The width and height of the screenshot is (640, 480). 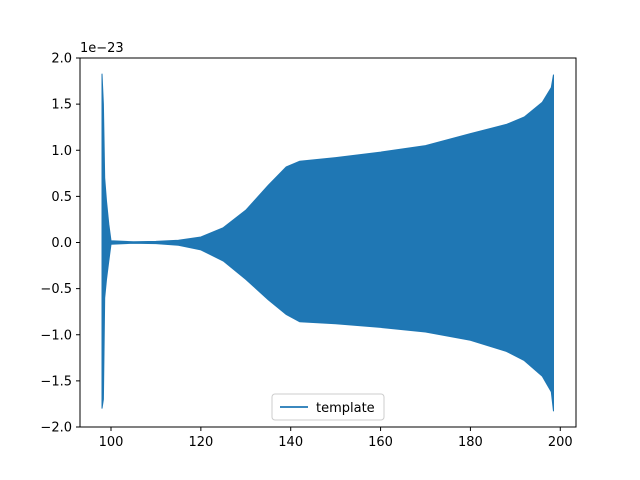 What do you see at coordinates (61, 197) in the screenshot?
I see `y-tick-label: 0.5` at bounding box center [61, 197].